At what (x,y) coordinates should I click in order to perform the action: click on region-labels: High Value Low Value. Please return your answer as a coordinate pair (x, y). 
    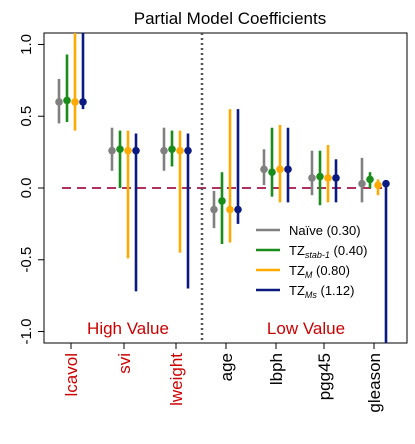
    Looking at the image, I should click on (216, 328).